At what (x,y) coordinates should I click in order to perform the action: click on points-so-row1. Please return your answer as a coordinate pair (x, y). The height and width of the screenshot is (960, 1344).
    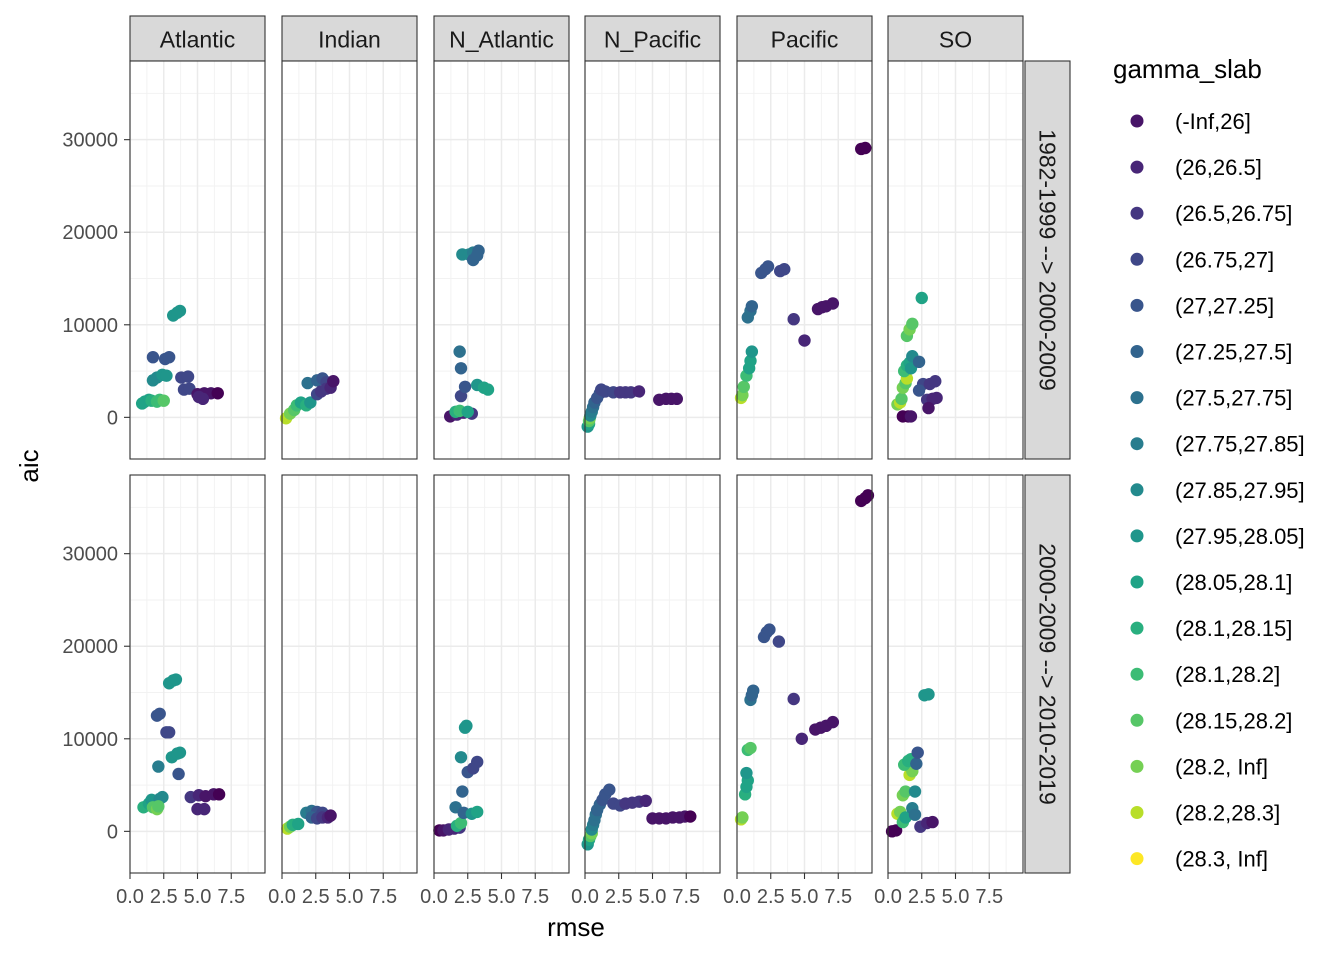
    Looking at the image, I should click on (917, 357).